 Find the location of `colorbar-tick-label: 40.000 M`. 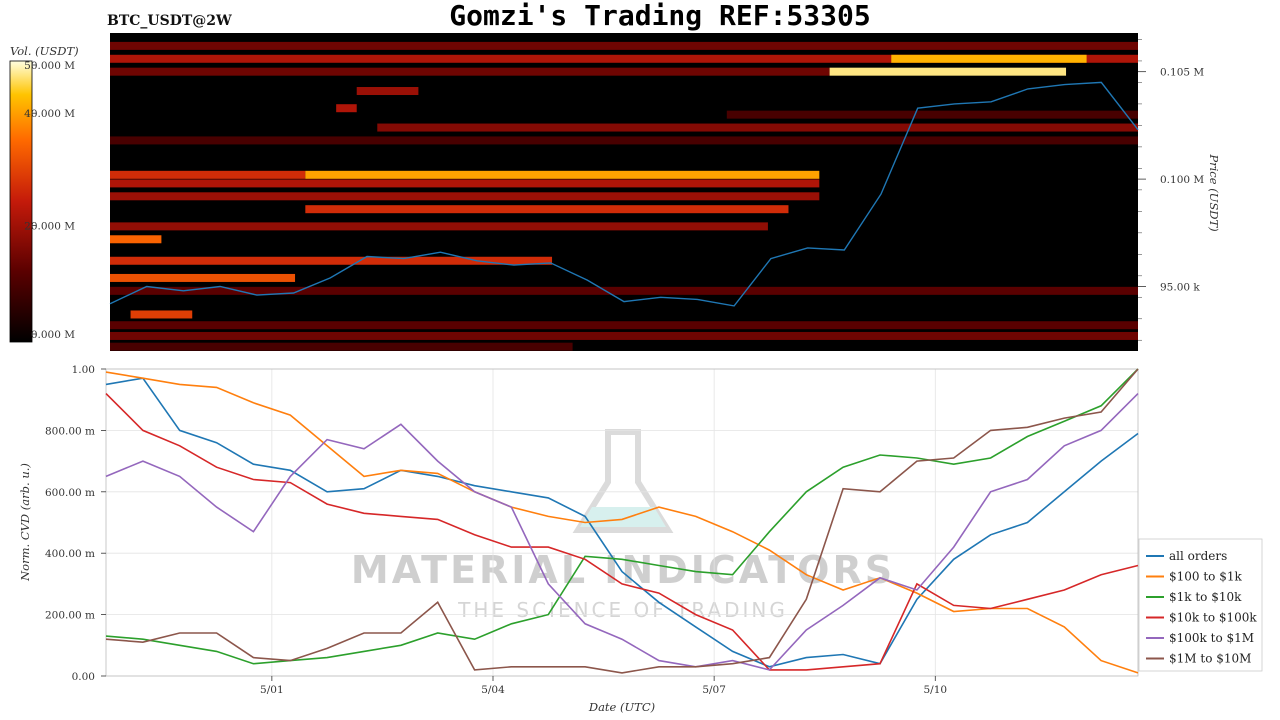

colorbar-tick-label: 40.000 M is located at coordinates (49, 114).